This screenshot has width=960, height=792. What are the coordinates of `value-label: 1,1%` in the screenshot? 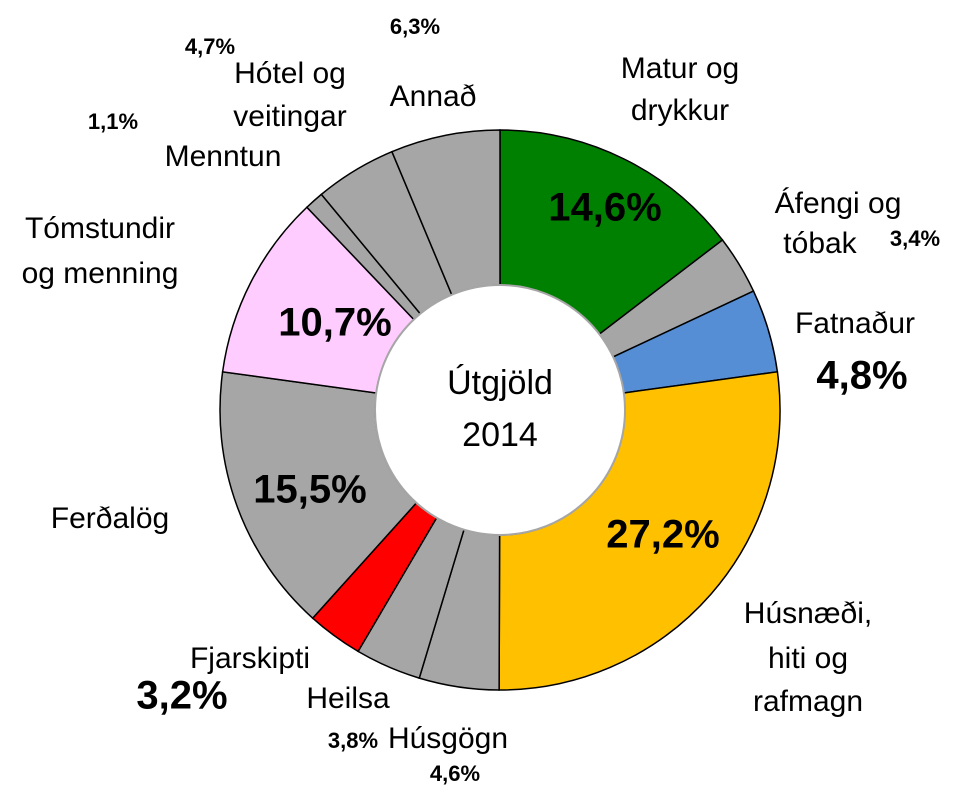 It's located at (113, 121).